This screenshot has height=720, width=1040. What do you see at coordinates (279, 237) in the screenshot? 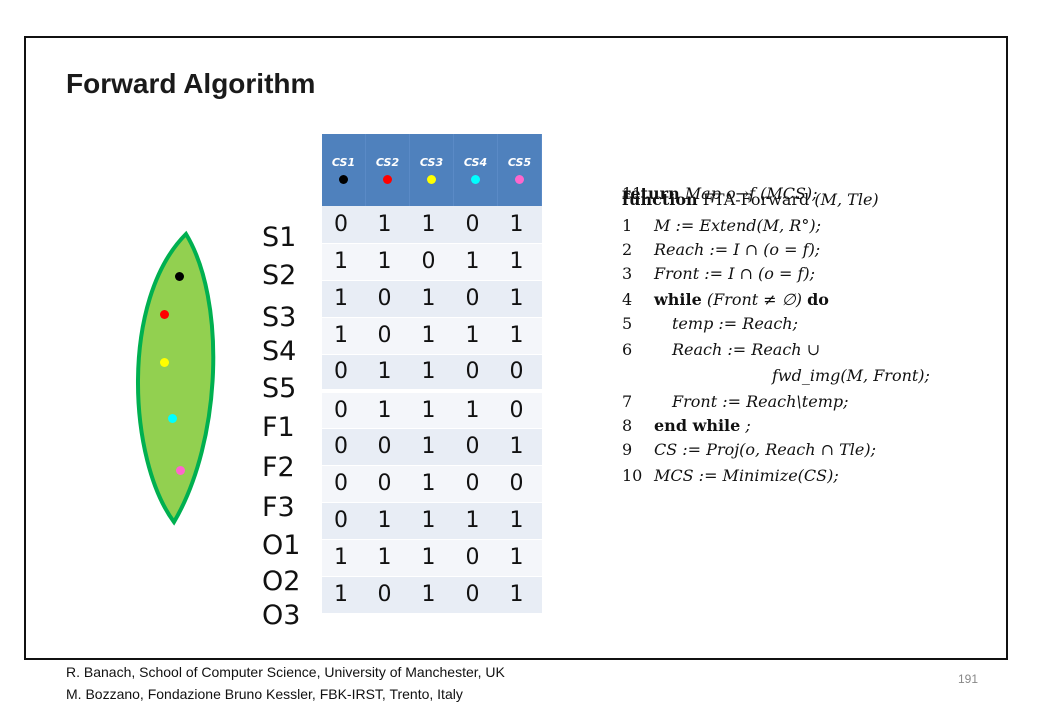
I see `state-label: S1` at bounding box center [279, 237].